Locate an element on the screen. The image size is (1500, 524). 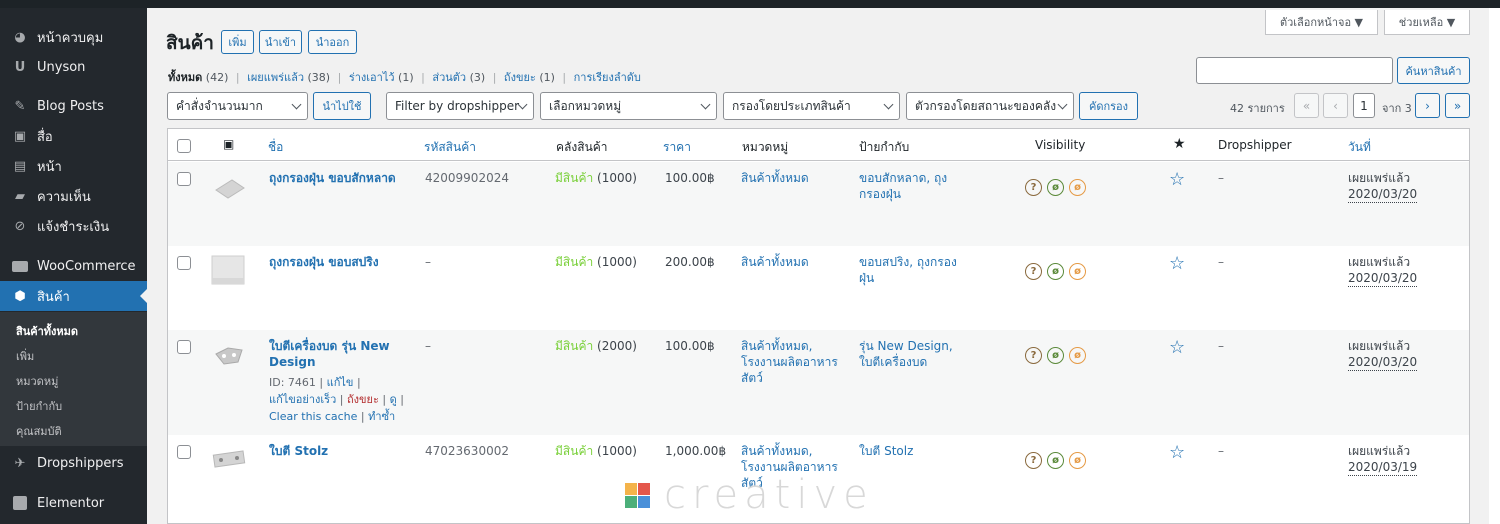
search-products-button: ค้นหาสินค้า is located at coordinates (1433, 70).